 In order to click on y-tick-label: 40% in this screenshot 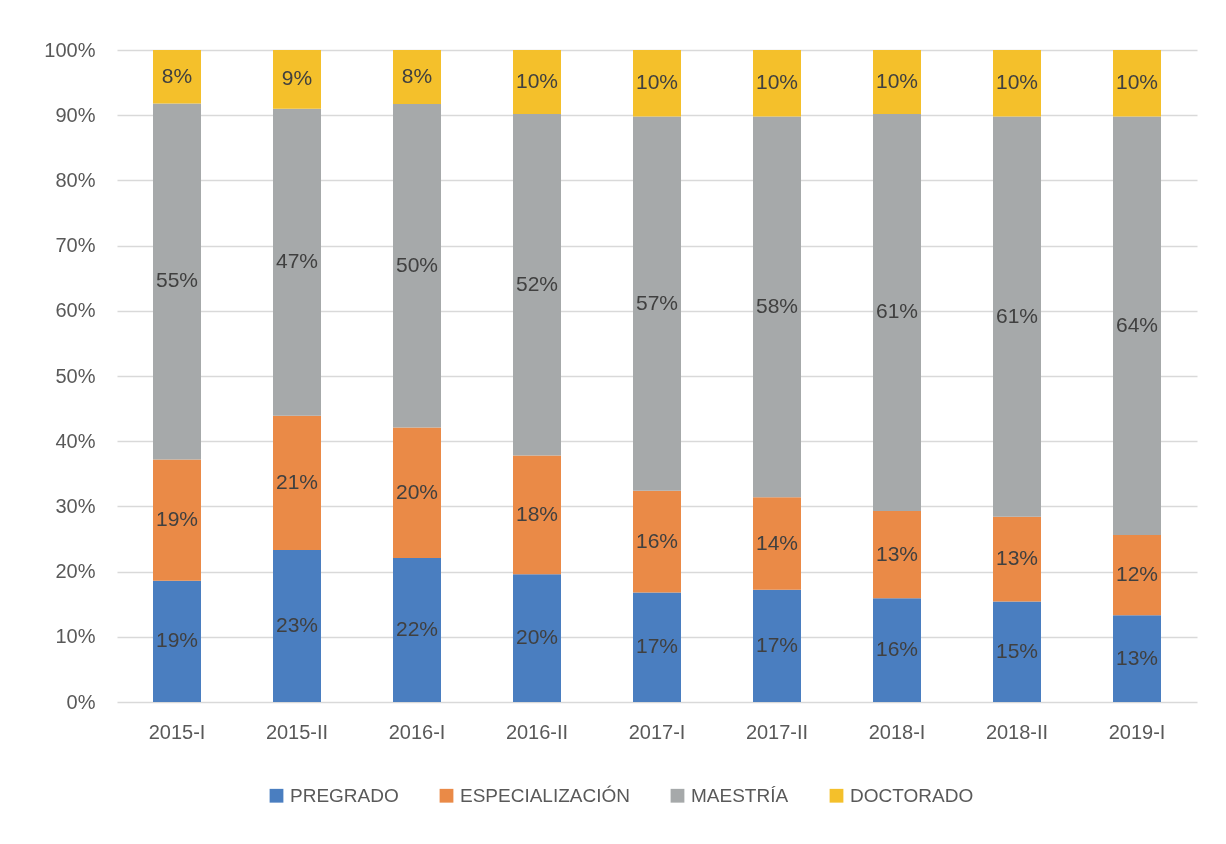, I will do `click(75, 440)`.